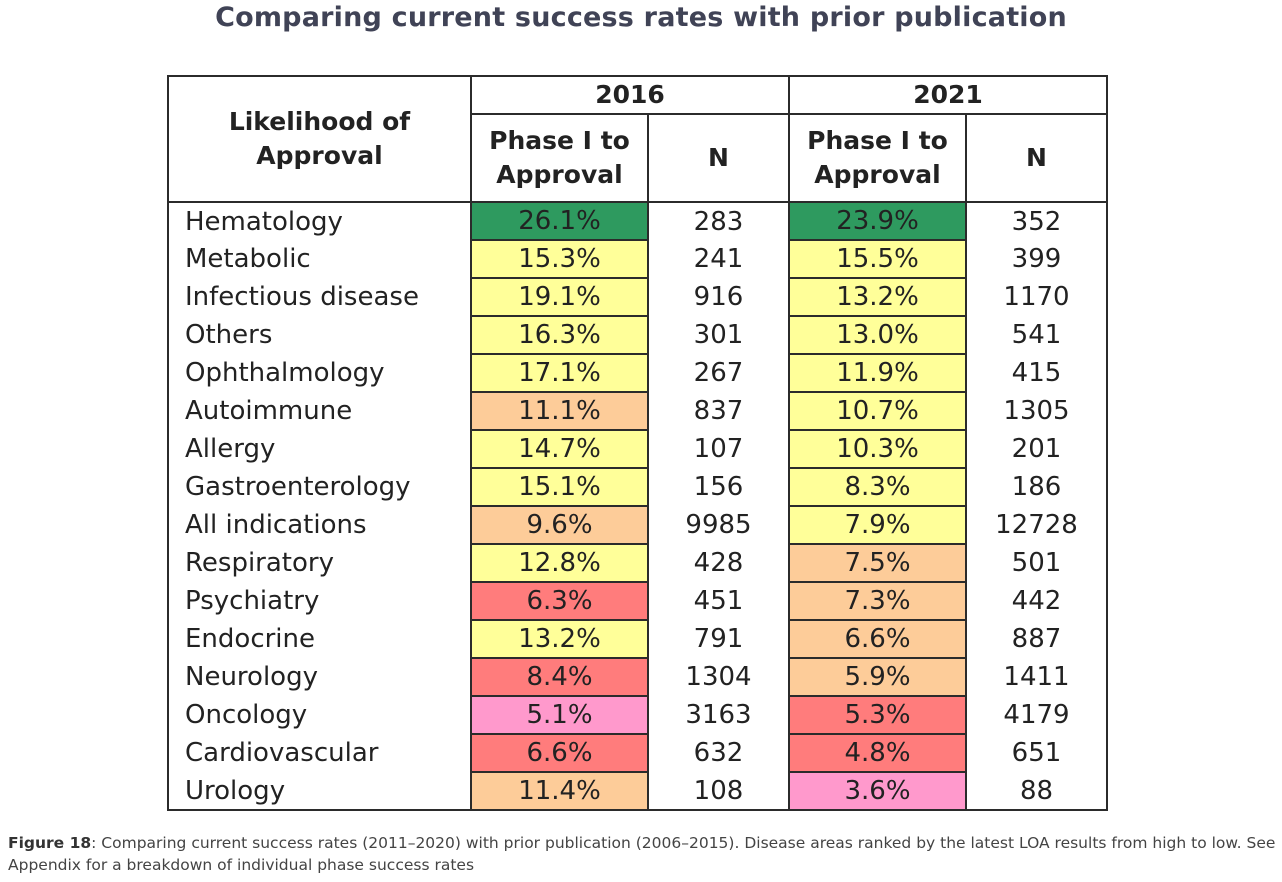  I want to click on n-2016-cell: 916, so click(718, 297).